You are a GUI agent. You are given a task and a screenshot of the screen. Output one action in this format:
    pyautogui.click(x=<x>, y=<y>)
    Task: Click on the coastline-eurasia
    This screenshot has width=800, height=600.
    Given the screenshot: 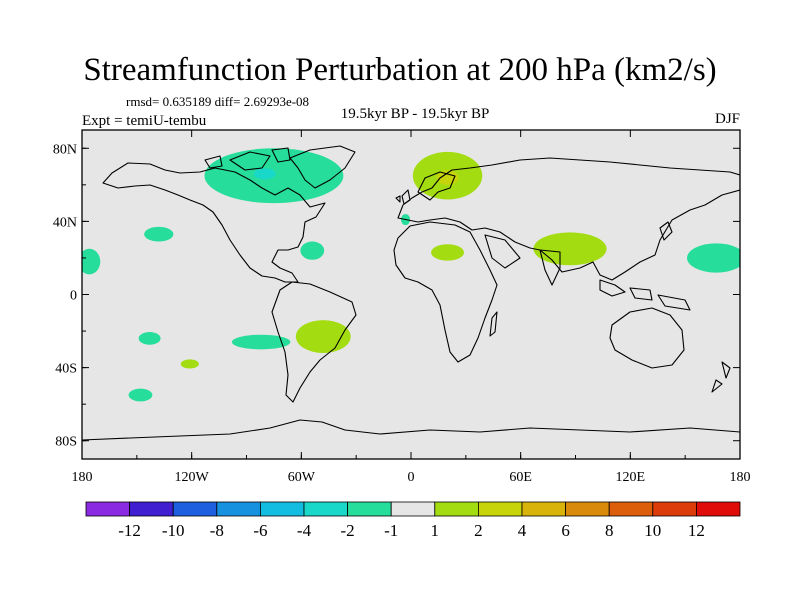 What is the action you would take?
    pyautogui.click(x=568, y=219)
    